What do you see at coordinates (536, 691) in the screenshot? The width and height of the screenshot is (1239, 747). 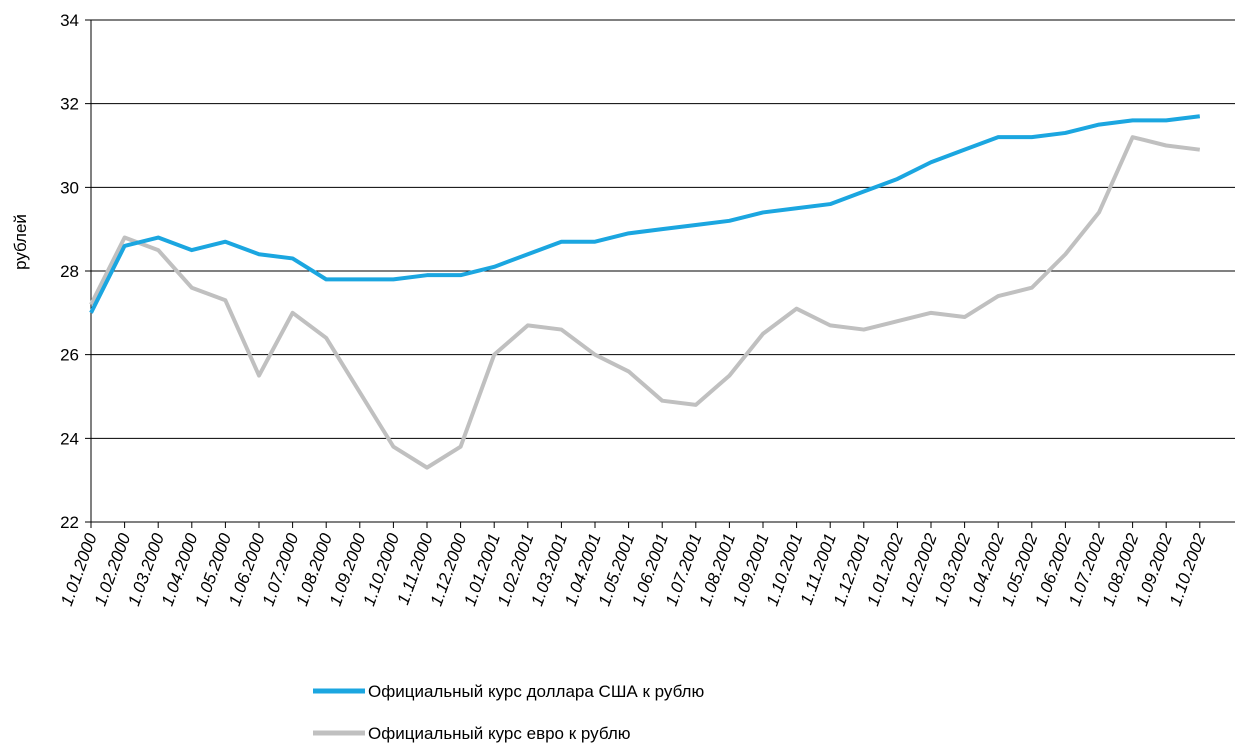 I see `legend-label: Официальный курс доллара США к рублю` at bounding box center [536, 691].